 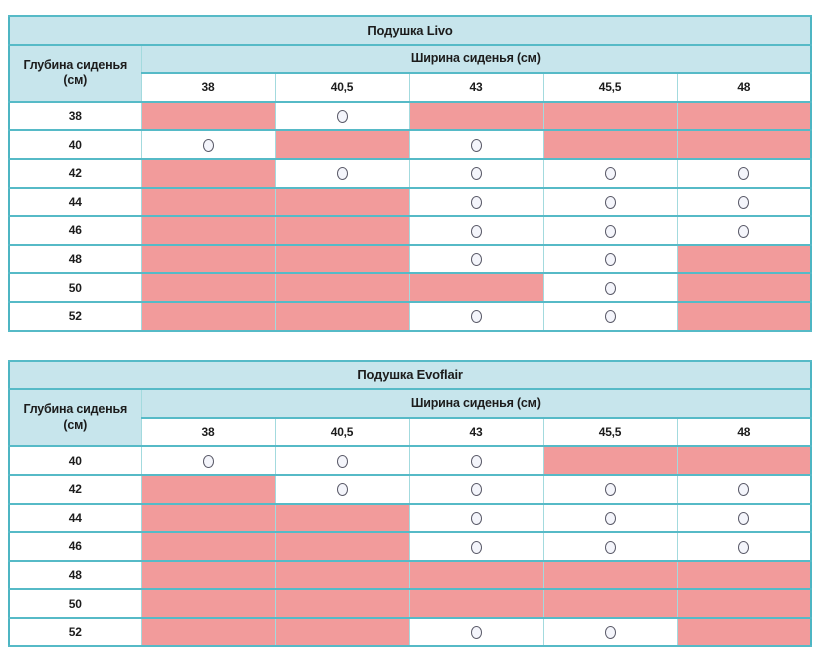 I want to click on width-header: Ширина сиденья (см), so click(x=476, y=403).